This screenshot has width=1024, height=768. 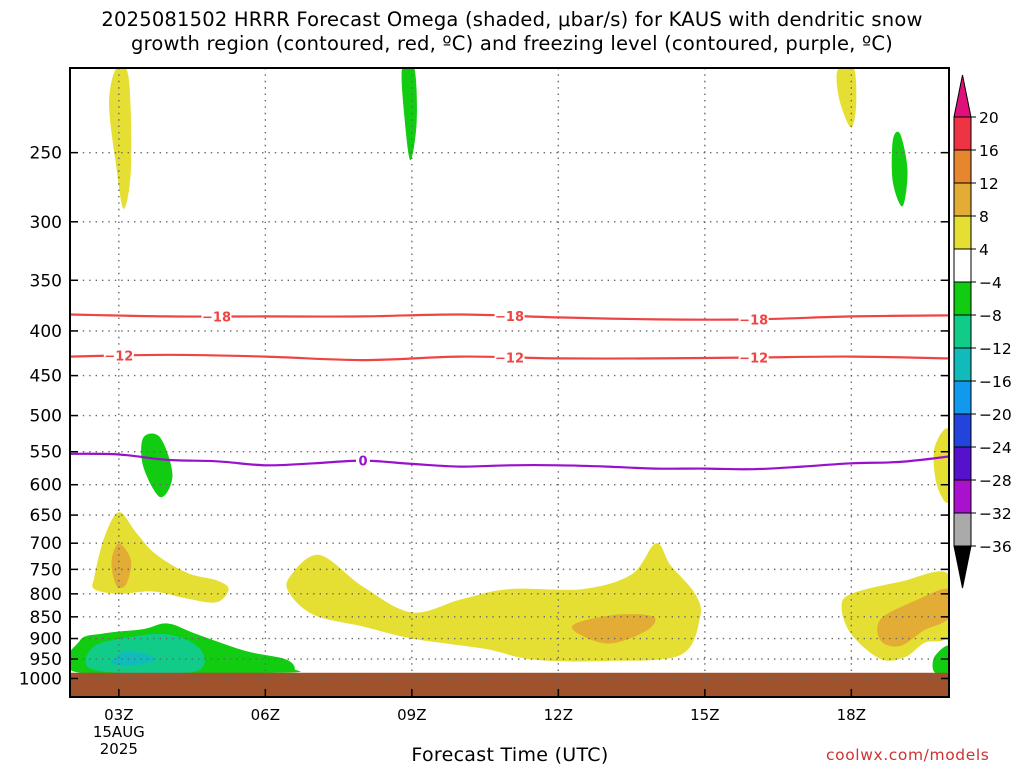 What do you see at coordinates (995, 547) in the screenshot?
I see `colorbar-tick-label: −36` at bounding box center [995, 547].